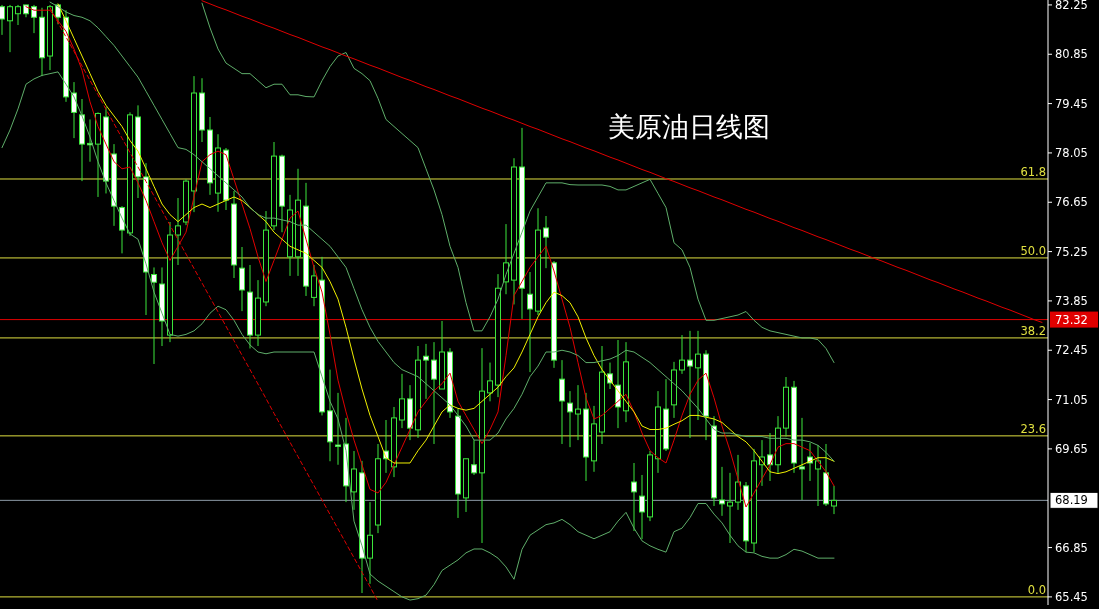 The image size is (1099, 609). Describe the element at coordinates (1033, 250) in the screenshot. I see `annotation: 50.0` at that location.